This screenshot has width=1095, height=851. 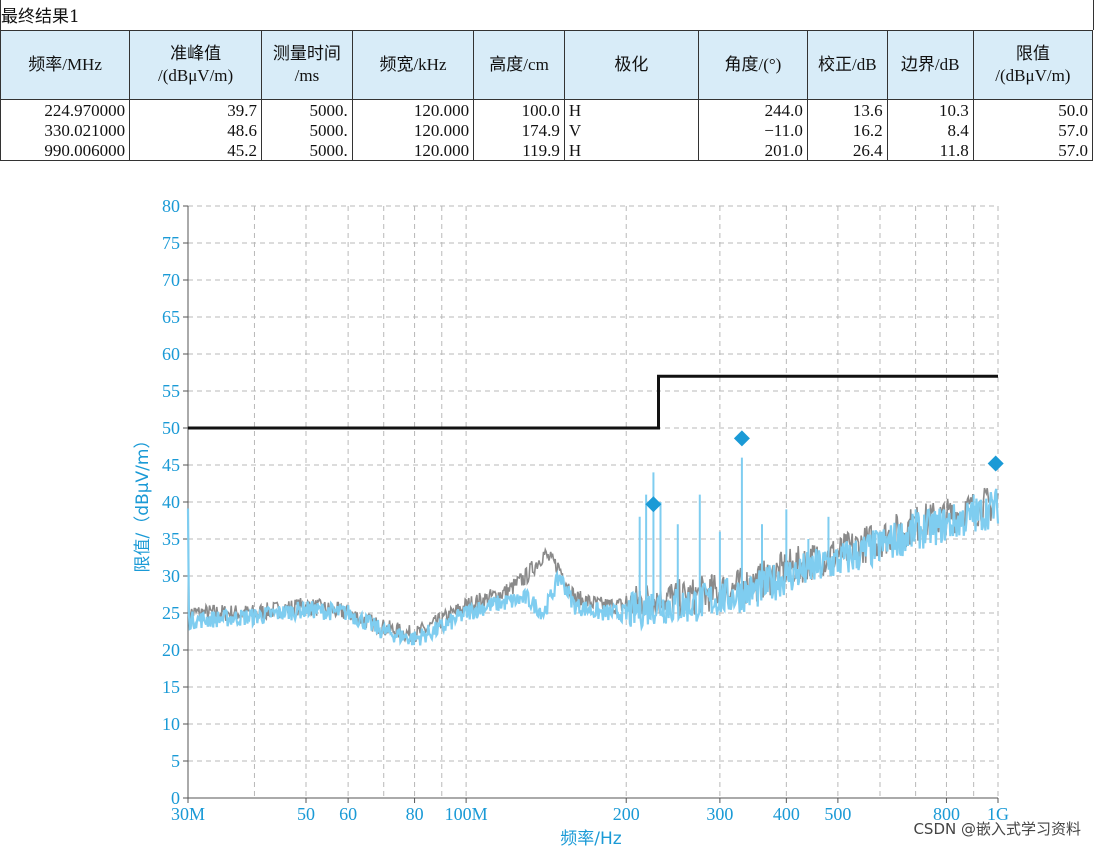 What do you see at coordinates (997, 829) in the screenshot?
I see `watermark: CSDN @嵌入式学习资料` at bounding box center [997, 829].